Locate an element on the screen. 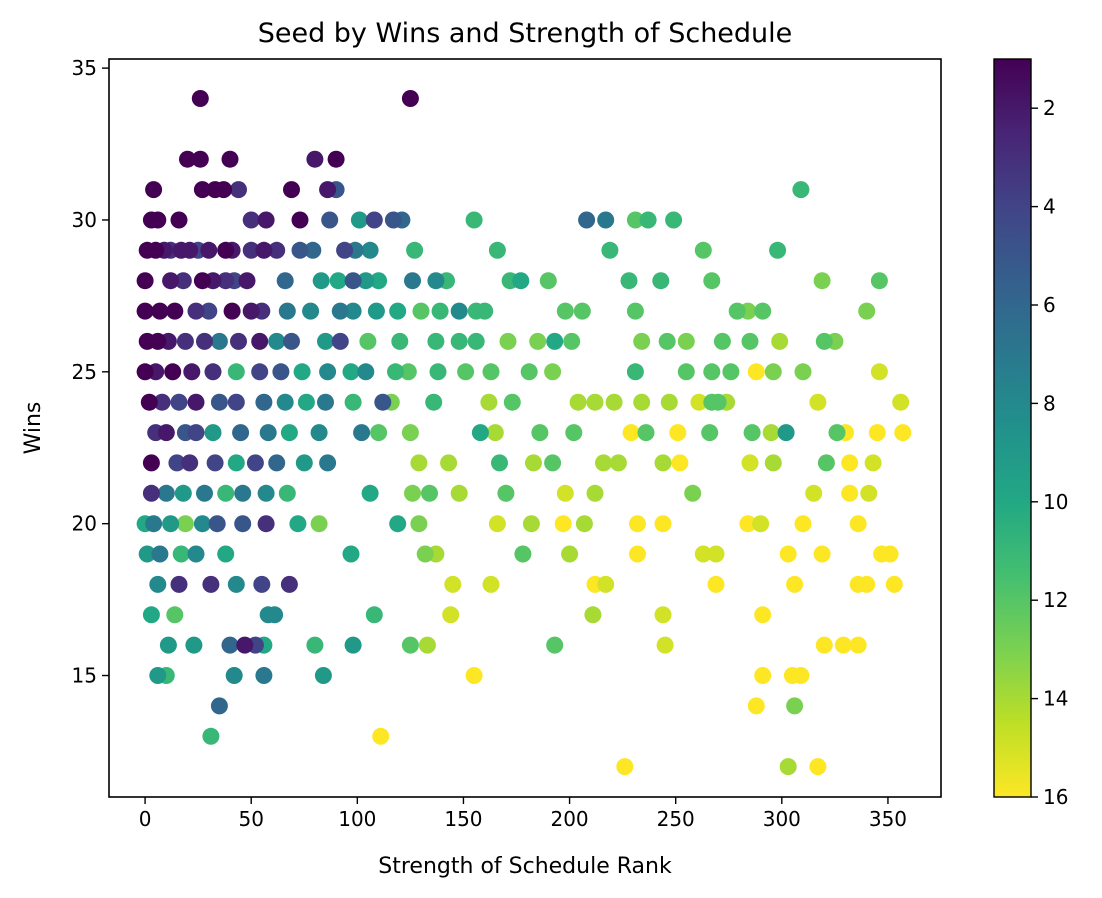  x-tick-label: 250 is located at coordinates (676, 819).